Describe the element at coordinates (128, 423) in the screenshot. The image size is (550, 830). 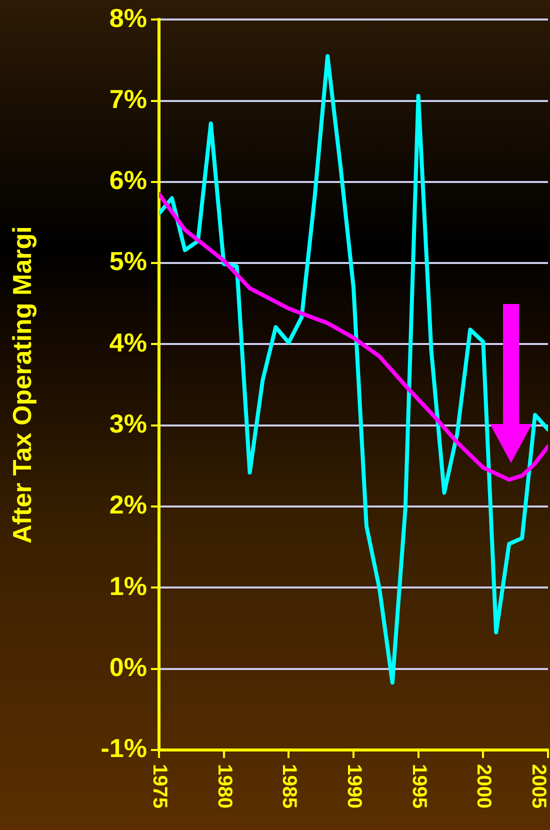
I see `y-tick-label: 3%` at that location.